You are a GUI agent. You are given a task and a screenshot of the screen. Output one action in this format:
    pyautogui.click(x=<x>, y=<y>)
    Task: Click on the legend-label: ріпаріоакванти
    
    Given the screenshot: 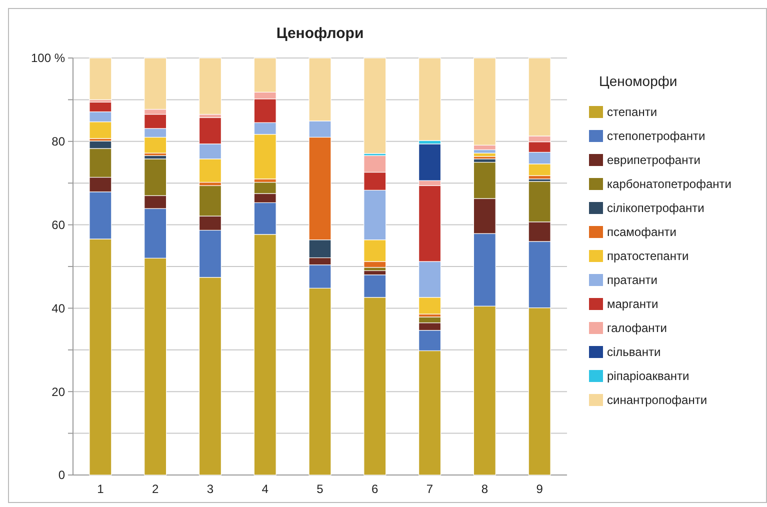 What is the action you would take?
    pyautogui.click(x=648, y=376)
    